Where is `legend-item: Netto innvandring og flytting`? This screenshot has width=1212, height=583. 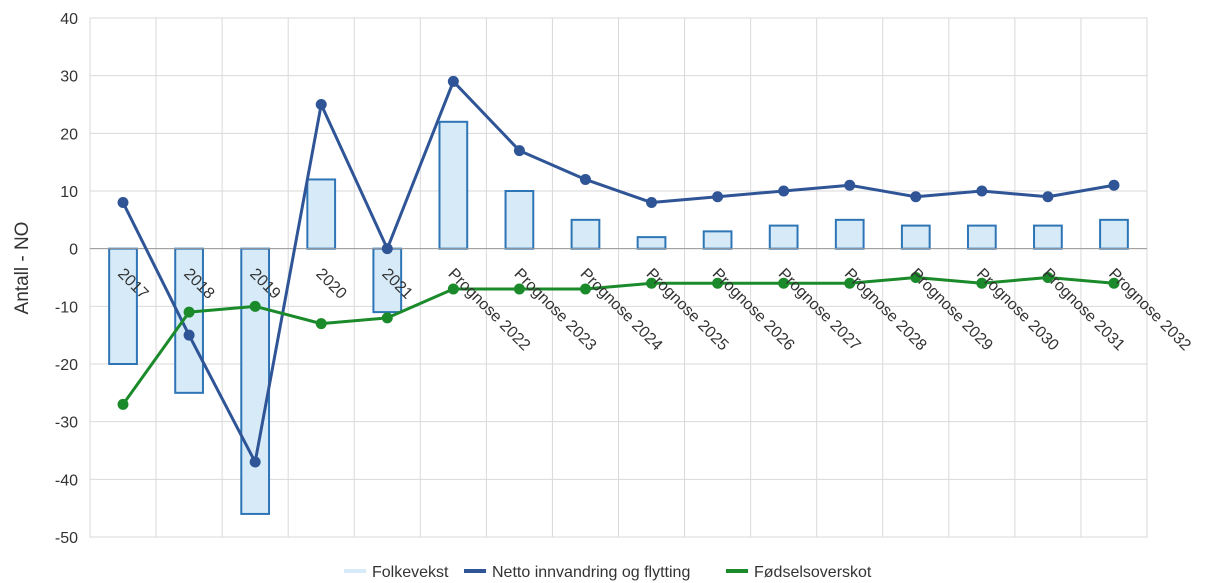
legend-item: Netto innvandring og flytting is located at coordinates (577, 572).